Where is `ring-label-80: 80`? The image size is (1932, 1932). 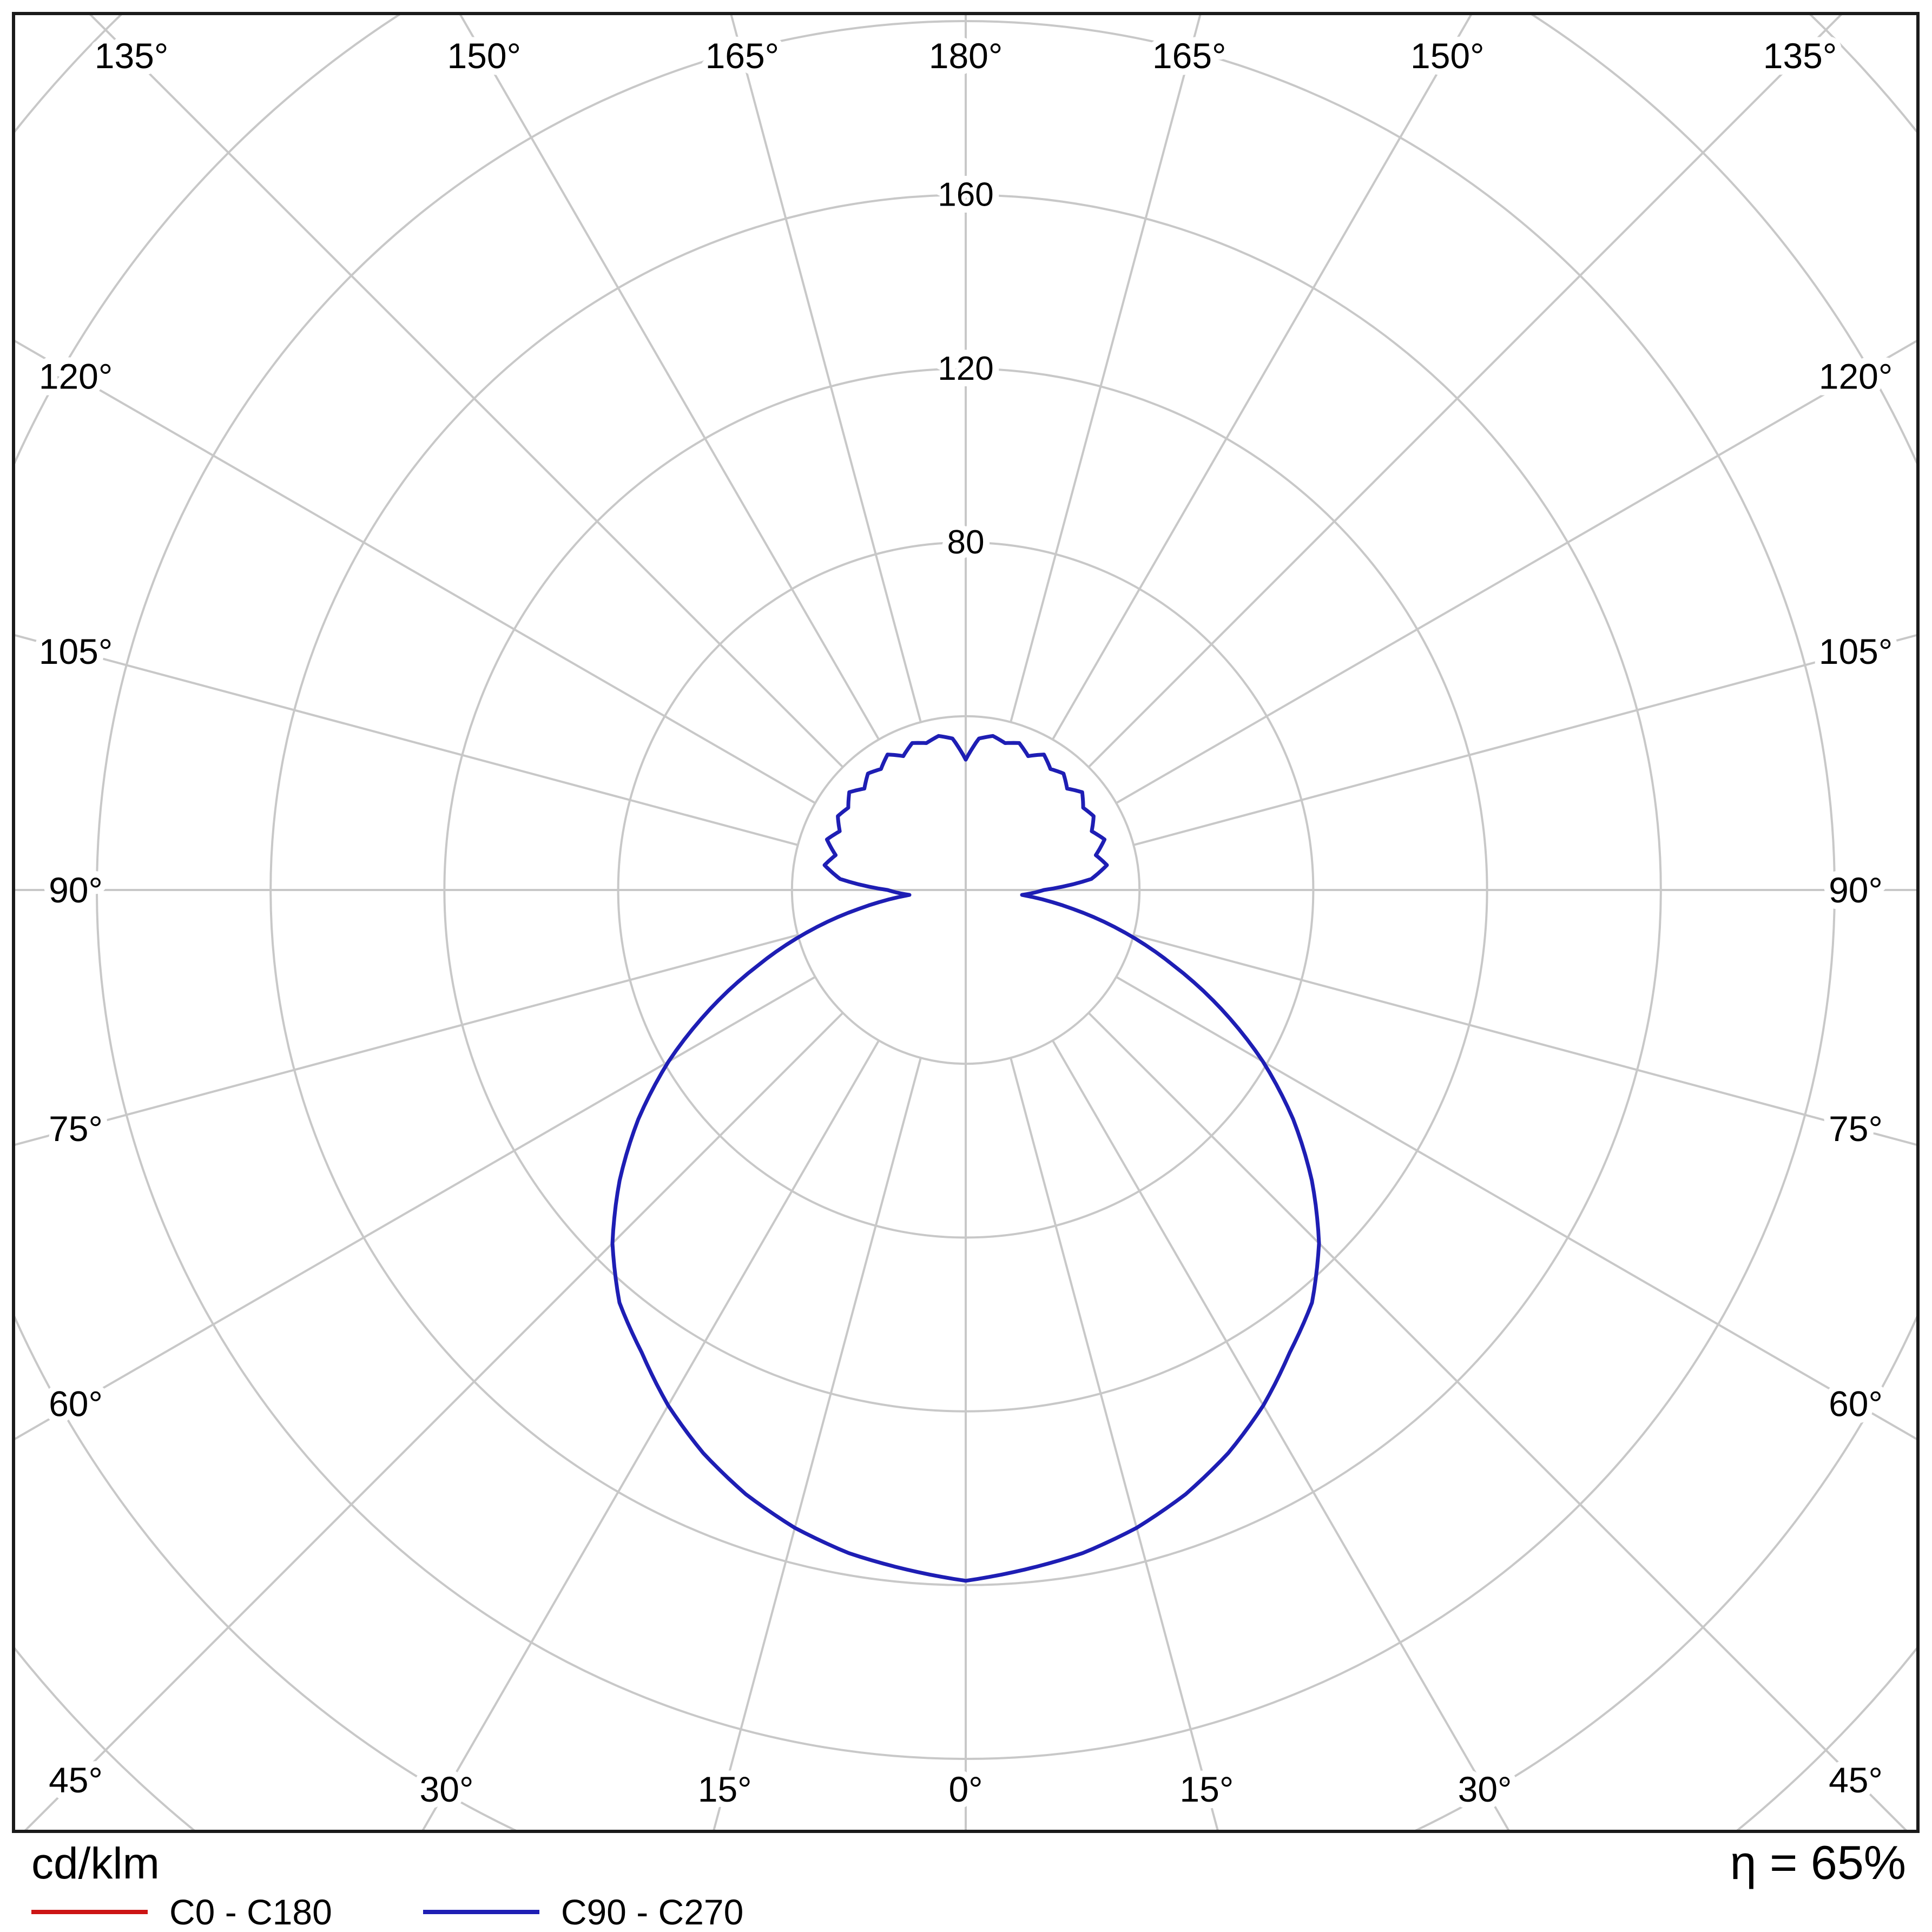 ring-label-80: 80 is located at coordinates (966, 542).